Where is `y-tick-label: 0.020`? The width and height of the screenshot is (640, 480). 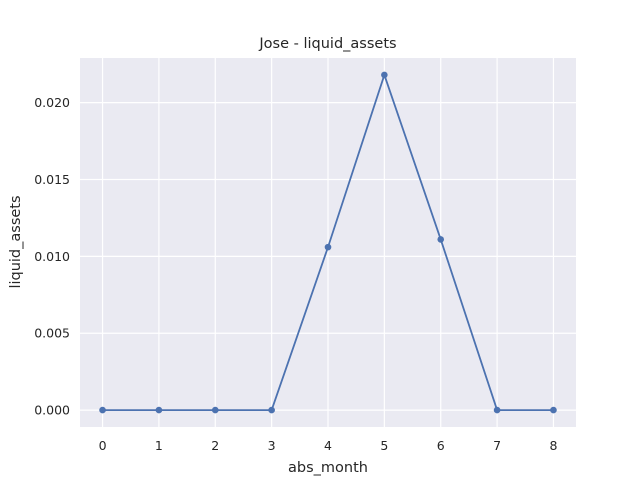 y-tick-label: 0.020 is located at coordinates (52, 102).